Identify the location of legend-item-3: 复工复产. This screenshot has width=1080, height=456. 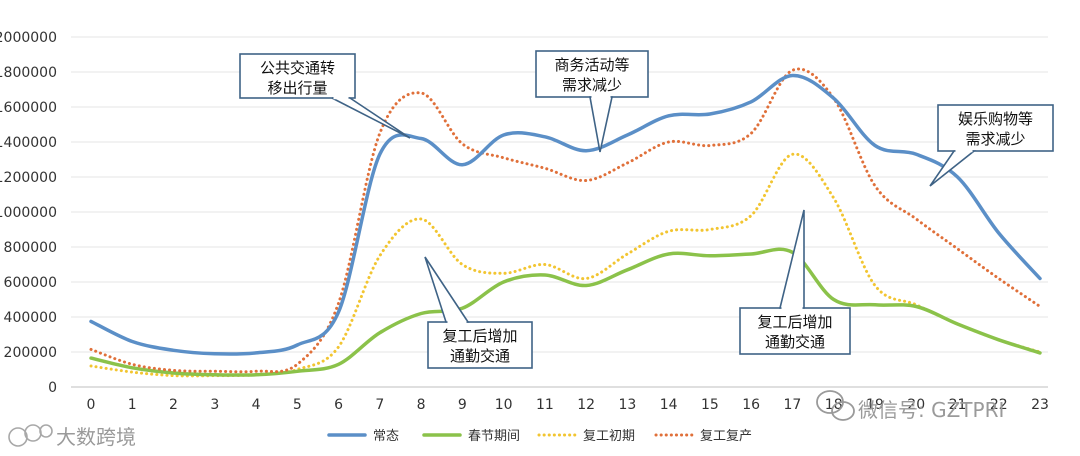
(703, 436).